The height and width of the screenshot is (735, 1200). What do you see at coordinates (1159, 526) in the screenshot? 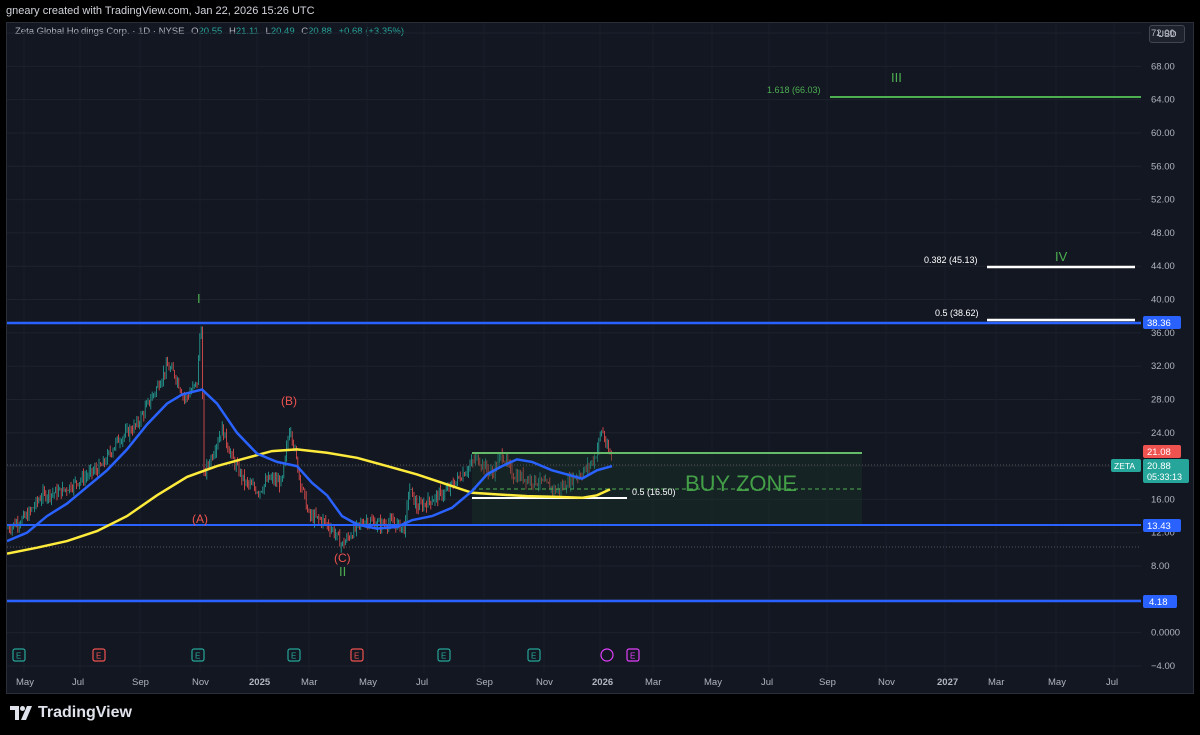
I see `support-price: 13.43` at bounding box center [1159, 526].